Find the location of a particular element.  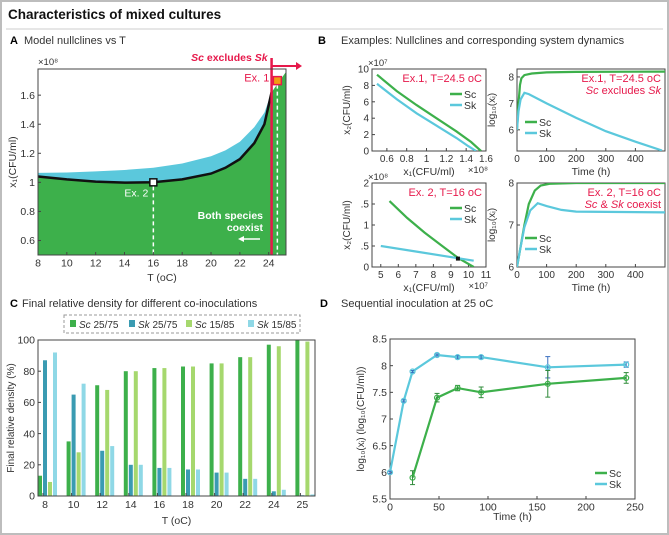

legend-box is located at coordinates (182, 324).